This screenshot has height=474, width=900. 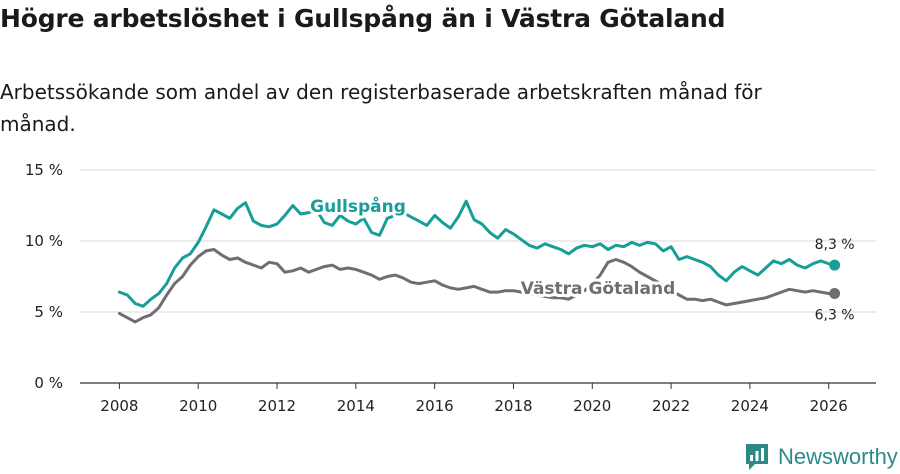 I want to click on x-tick-label: 2026, so click(x=829, y=406).